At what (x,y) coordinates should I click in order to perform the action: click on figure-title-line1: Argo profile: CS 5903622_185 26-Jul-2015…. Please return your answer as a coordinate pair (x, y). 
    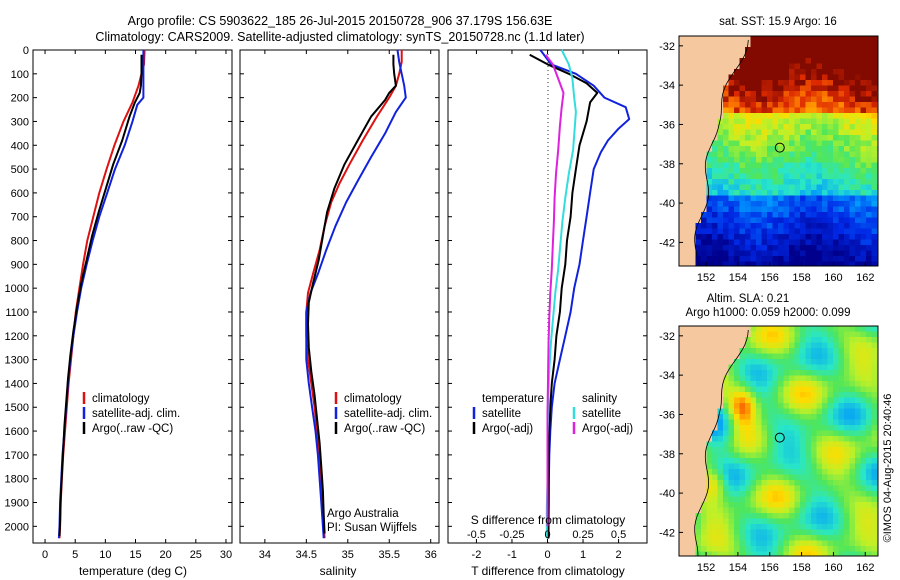
    Looking at the image, I should click on (340, 21).